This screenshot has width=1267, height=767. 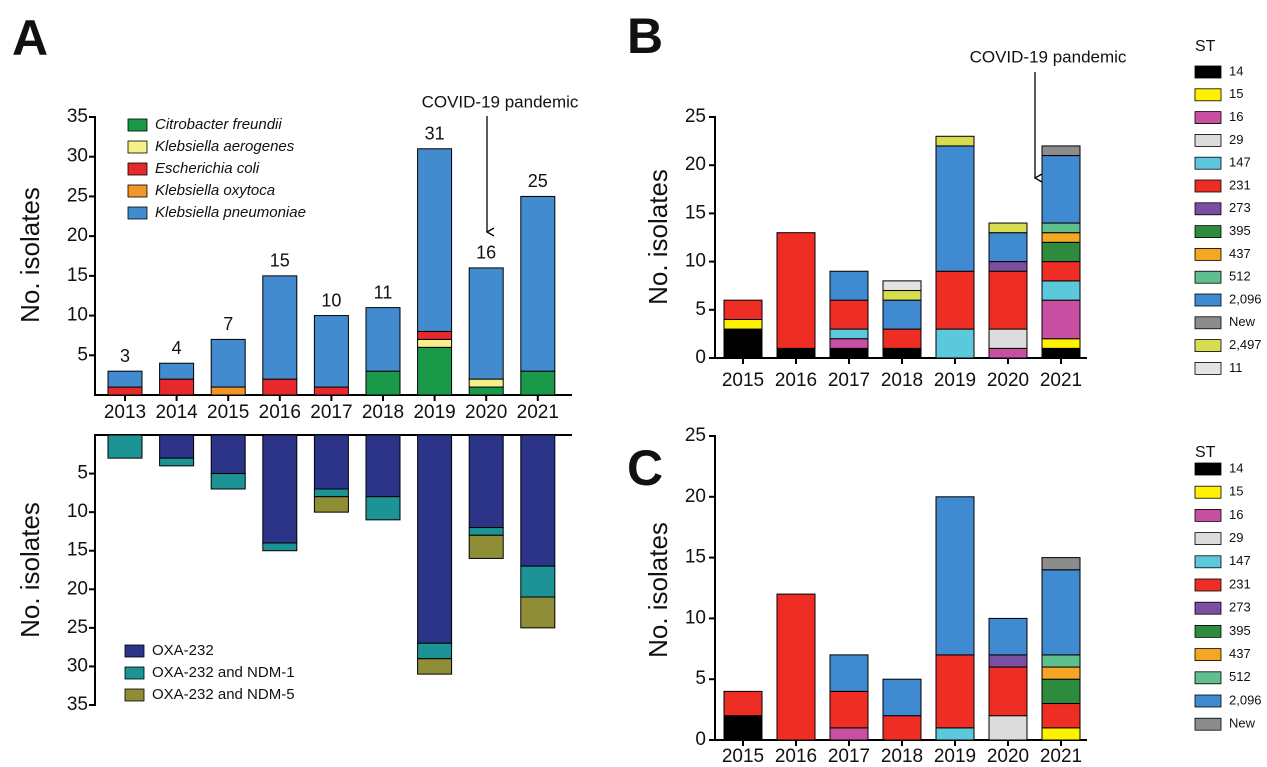 I want to click on legend-title: ST, so click(x=1205, y=46).